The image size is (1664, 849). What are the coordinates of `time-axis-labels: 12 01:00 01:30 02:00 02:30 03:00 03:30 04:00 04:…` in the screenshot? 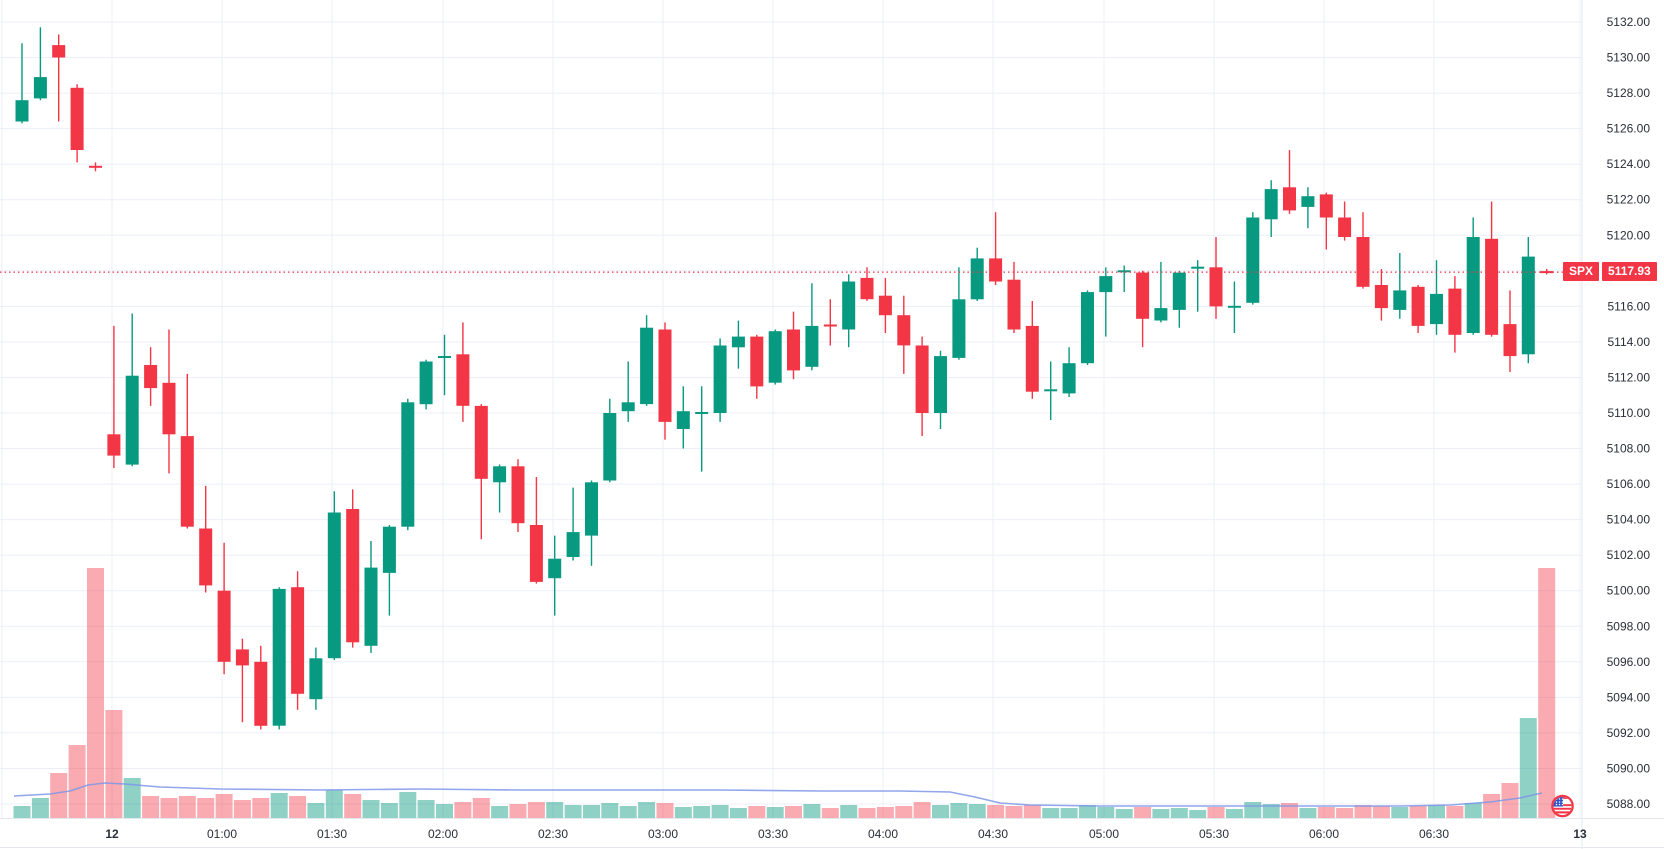 It's located at (846, 834).